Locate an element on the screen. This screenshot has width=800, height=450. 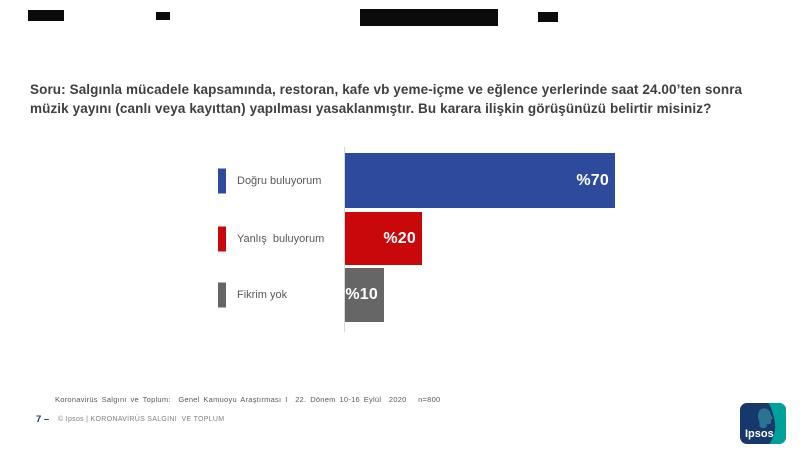
bar-value-label: %70 is located at coordinates (592, 180).